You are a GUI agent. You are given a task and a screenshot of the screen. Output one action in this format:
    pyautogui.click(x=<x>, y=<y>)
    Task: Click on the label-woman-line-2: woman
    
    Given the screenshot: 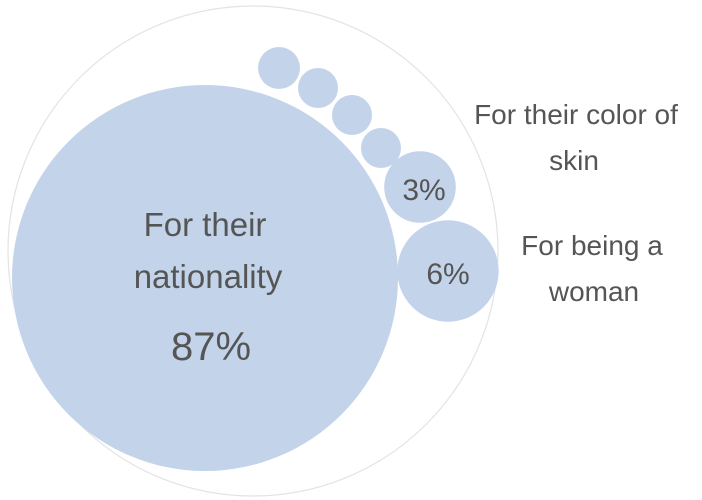 What is the action you would take?
    pyautogui.click(x=593, y=291)
    